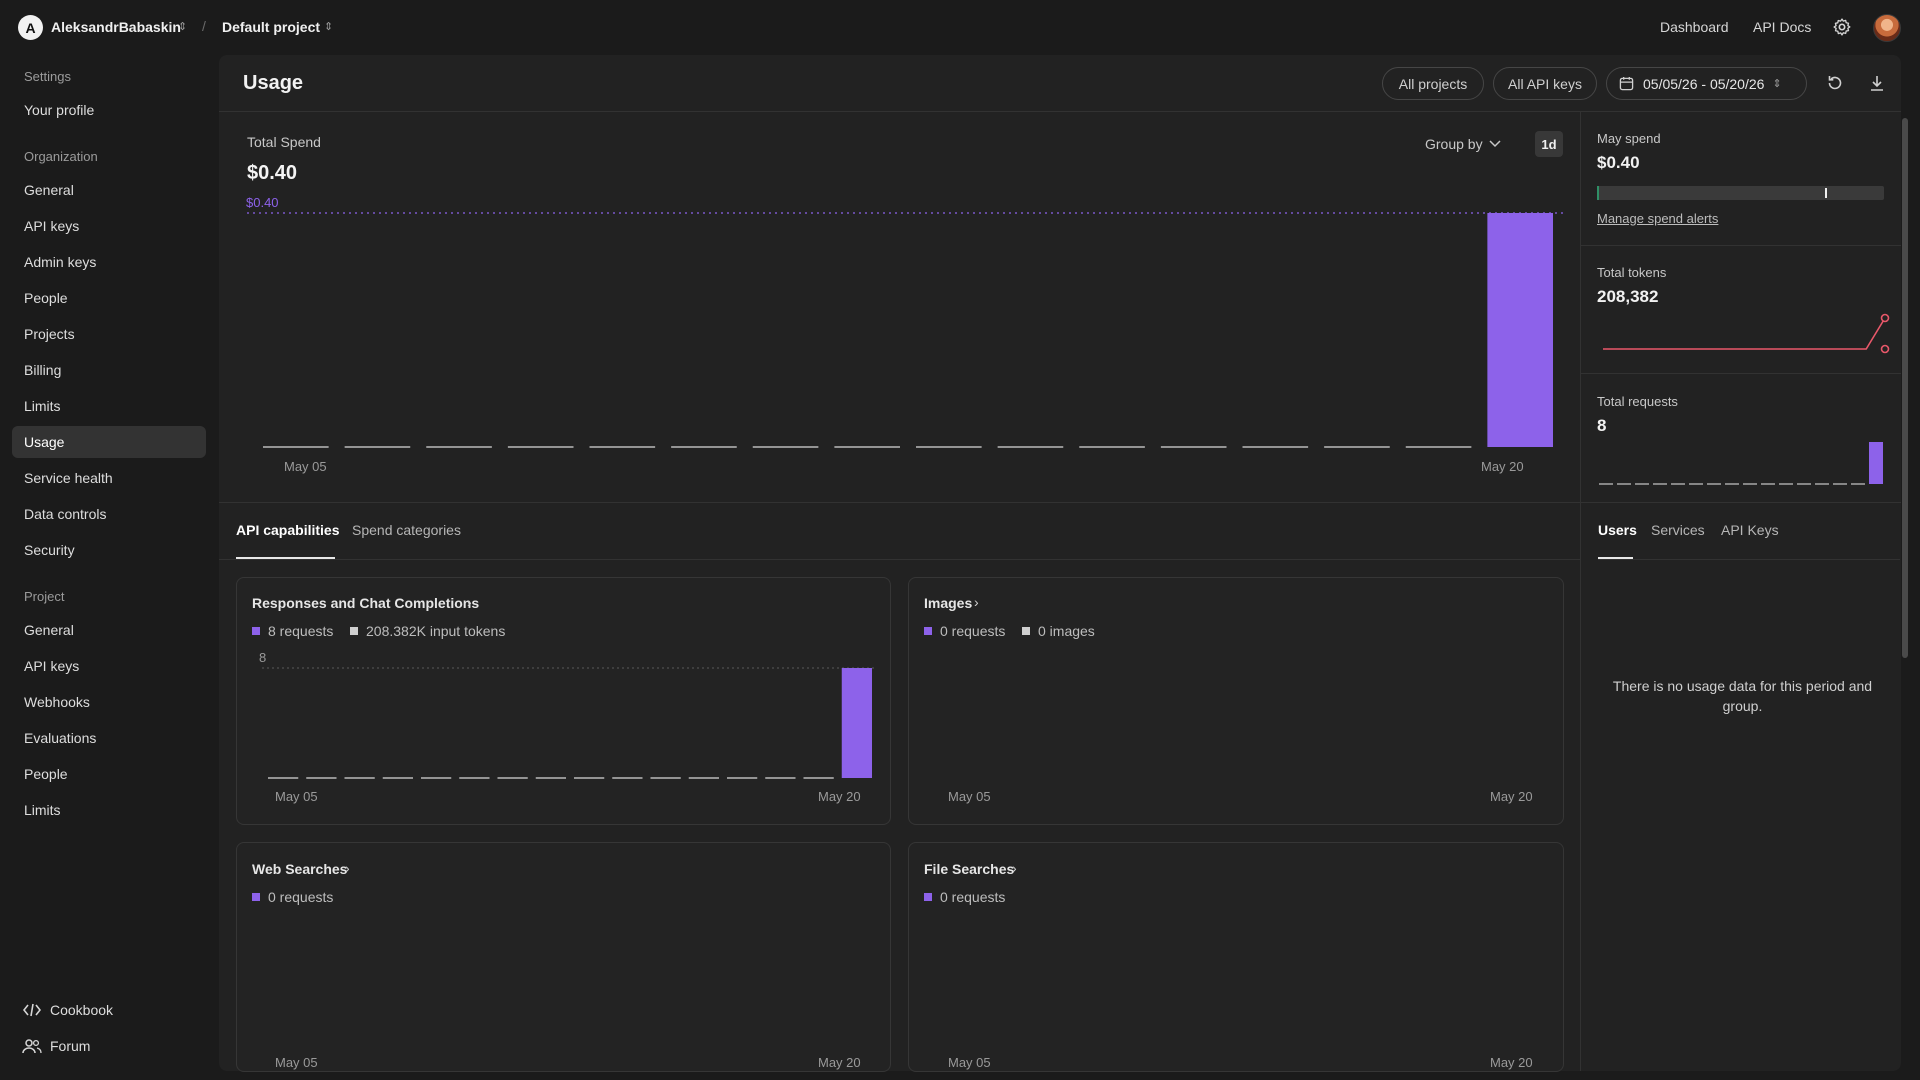 The height and width of the screenshot is (1080, 1920). I want to click on sidebar-item-limits: Limits, so click(42, 406).